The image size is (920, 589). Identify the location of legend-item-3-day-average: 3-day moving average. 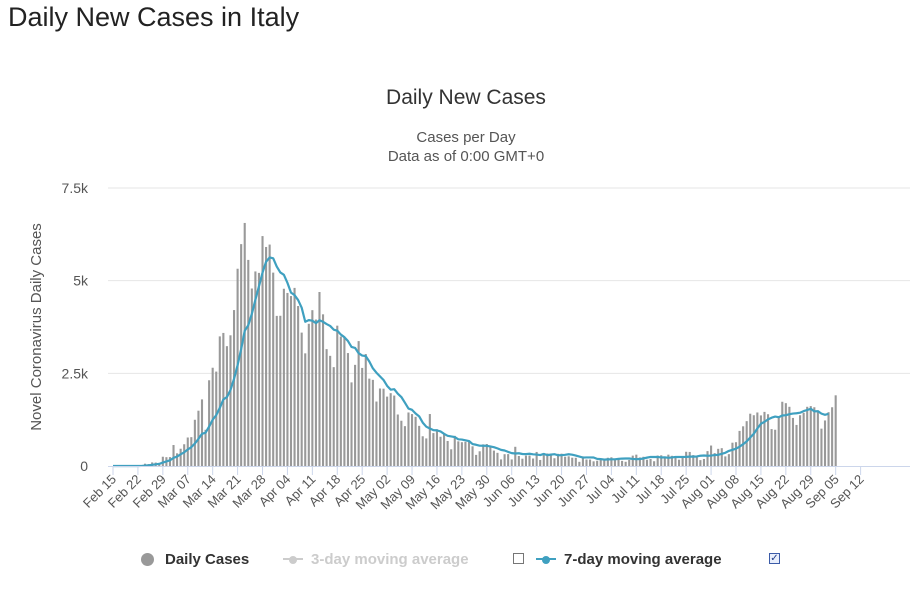
(376, 559).